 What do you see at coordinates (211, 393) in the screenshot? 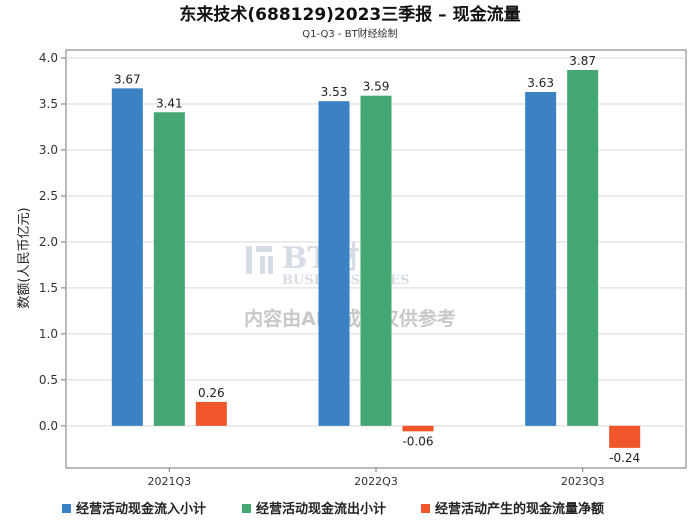
I see `data-label: 0.26` at bounding box center [211, 393].